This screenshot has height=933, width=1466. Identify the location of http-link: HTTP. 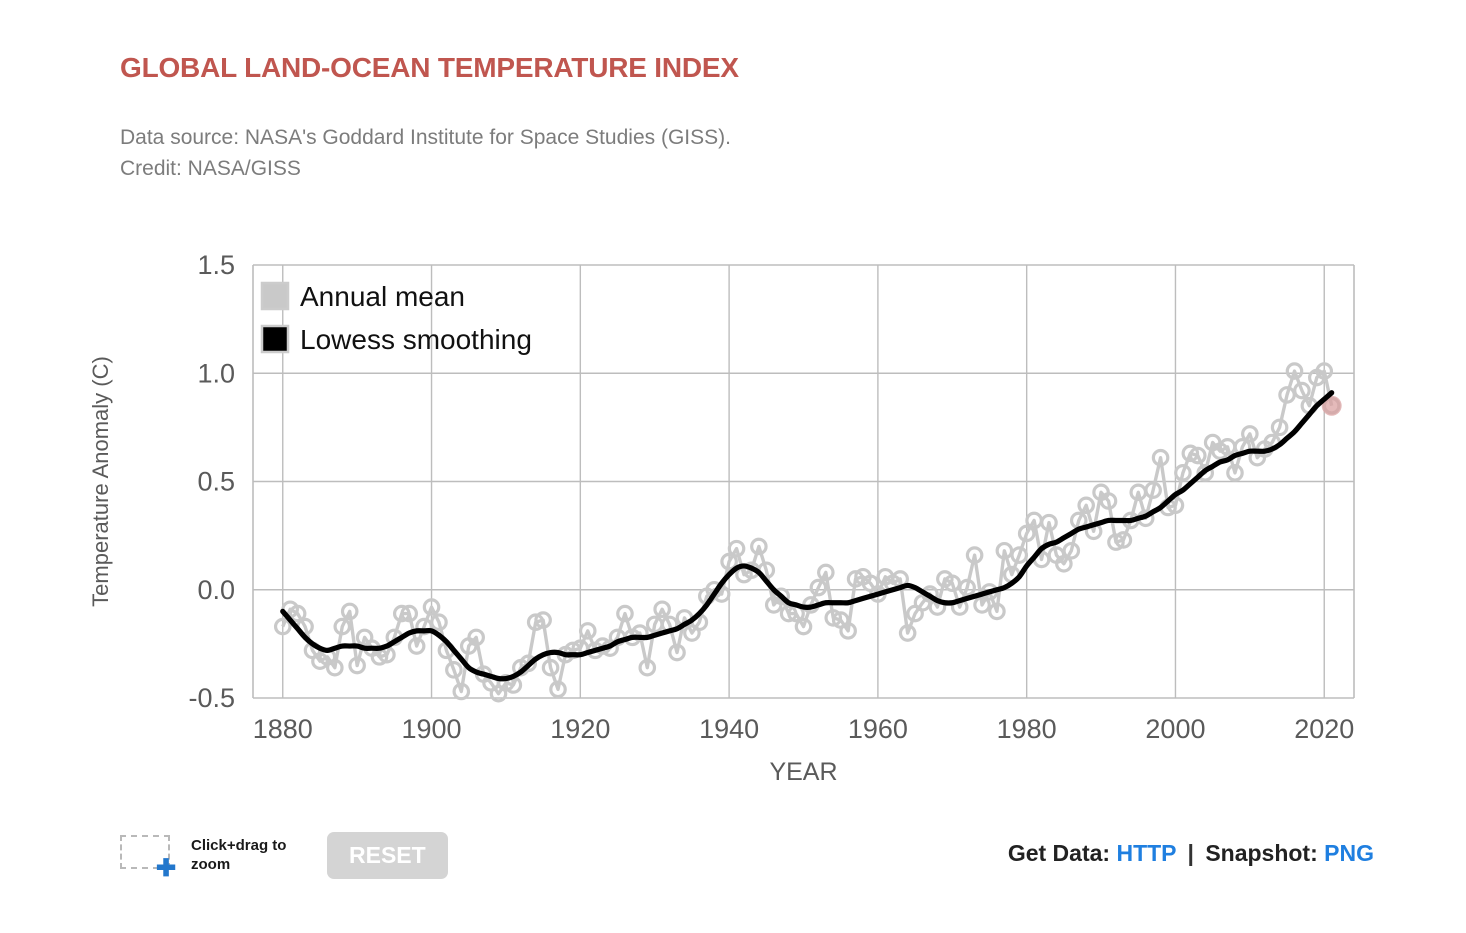
(1146, 853).